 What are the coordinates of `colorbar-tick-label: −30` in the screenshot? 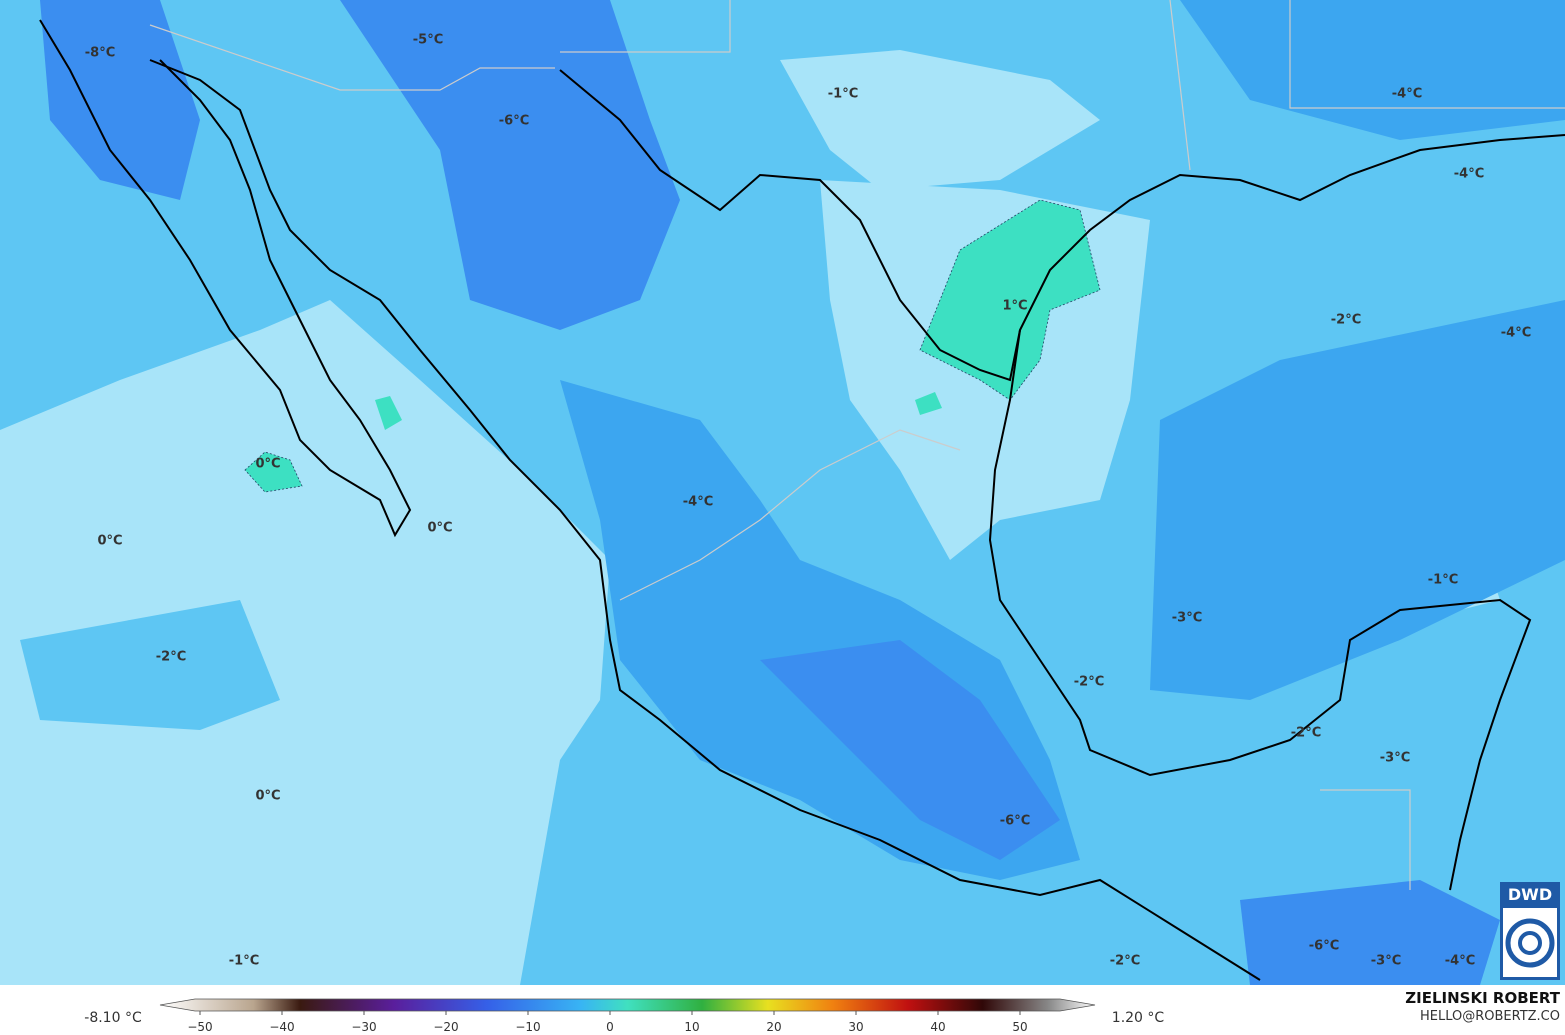 It's located at (363, 1027).